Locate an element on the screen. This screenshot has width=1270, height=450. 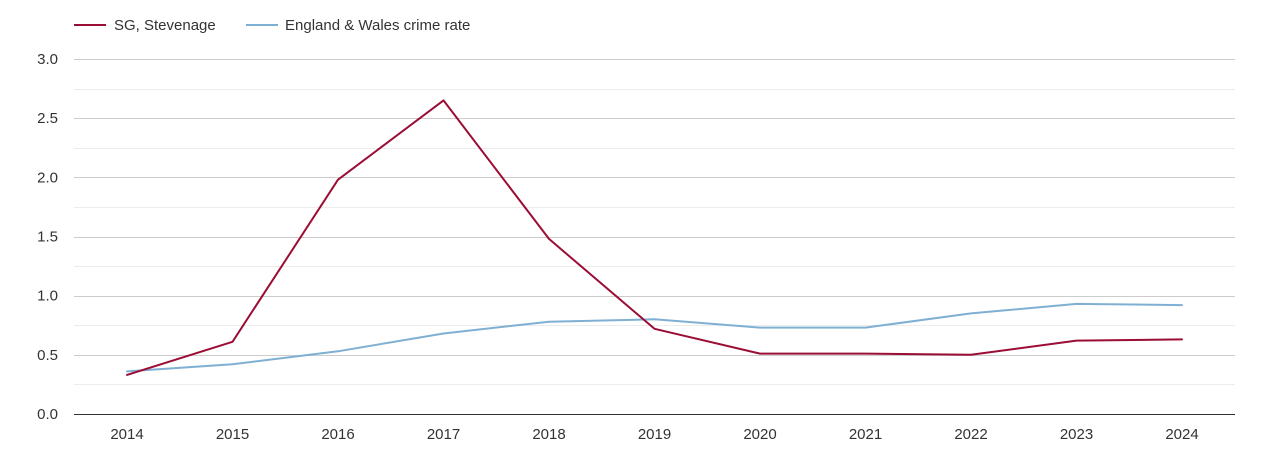
x-tick-label: 2019 is located at coordinates (654, 434).